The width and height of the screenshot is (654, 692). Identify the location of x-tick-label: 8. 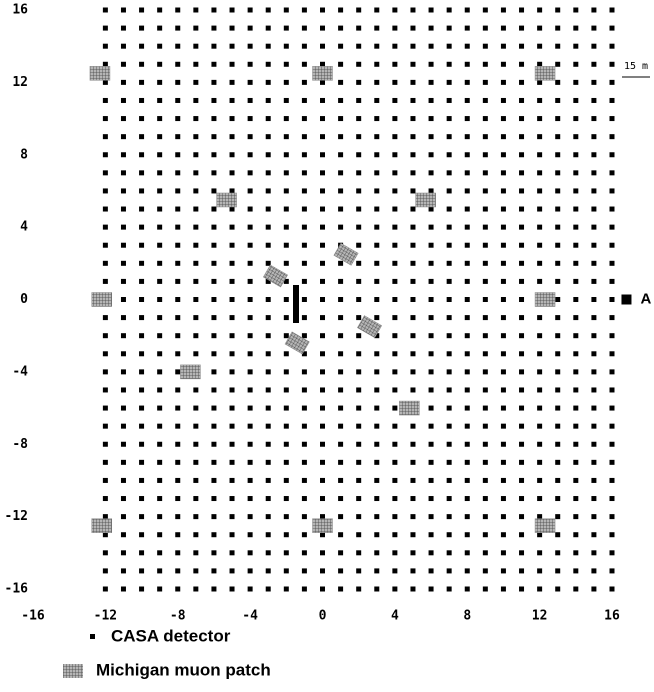
(467, 616).